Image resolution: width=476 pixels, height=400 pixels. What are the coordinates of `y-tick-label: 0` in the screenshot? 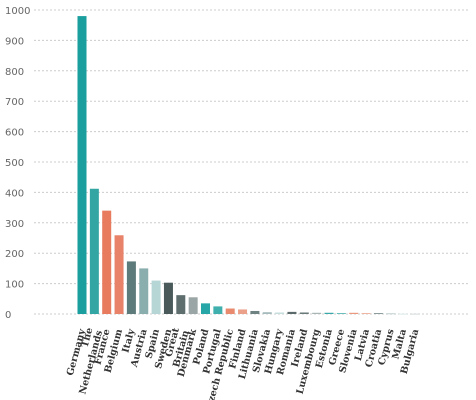 It's located at (8, 315).